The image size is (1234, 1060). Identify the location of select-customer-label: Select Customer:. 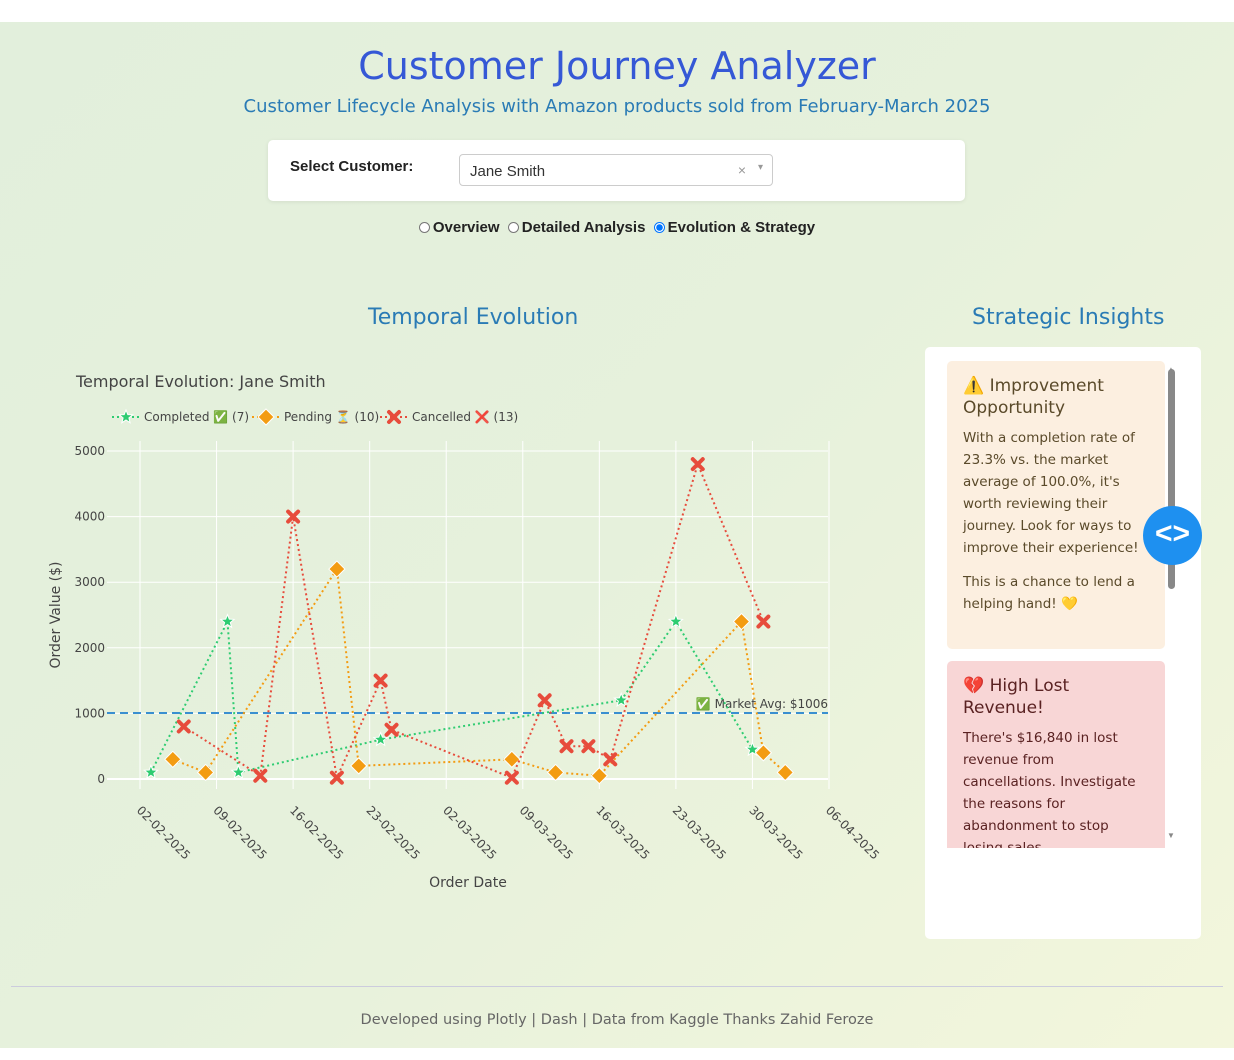
(352, 166).